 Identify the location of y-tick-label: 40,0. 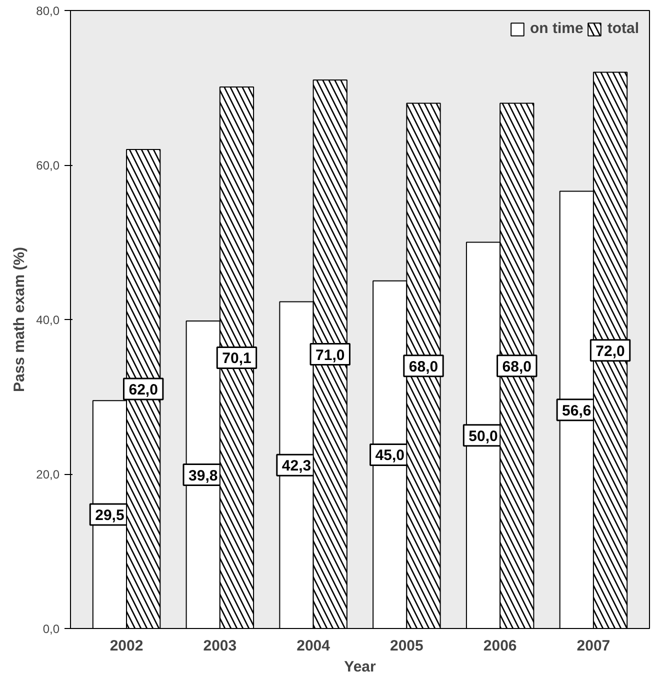
(48, 320).